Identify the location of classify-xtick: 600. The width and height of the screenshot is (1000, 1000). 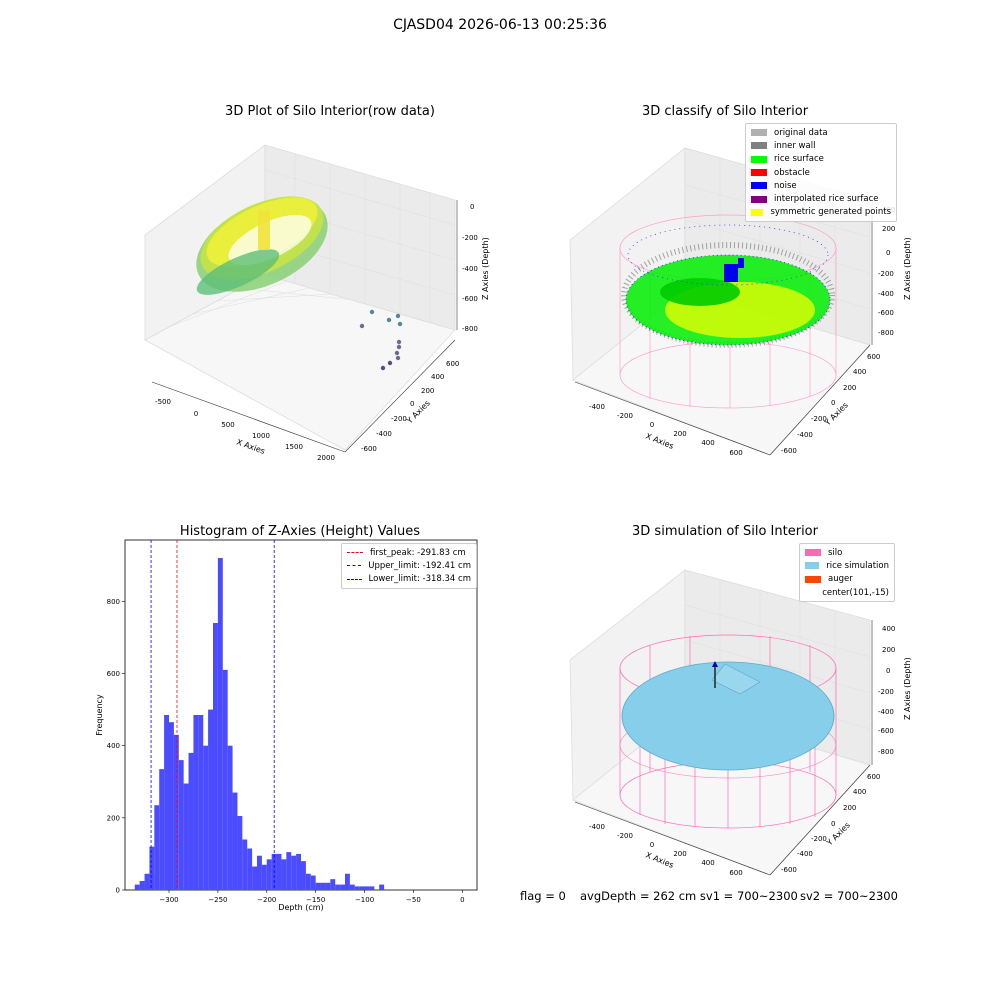
(735, 453).